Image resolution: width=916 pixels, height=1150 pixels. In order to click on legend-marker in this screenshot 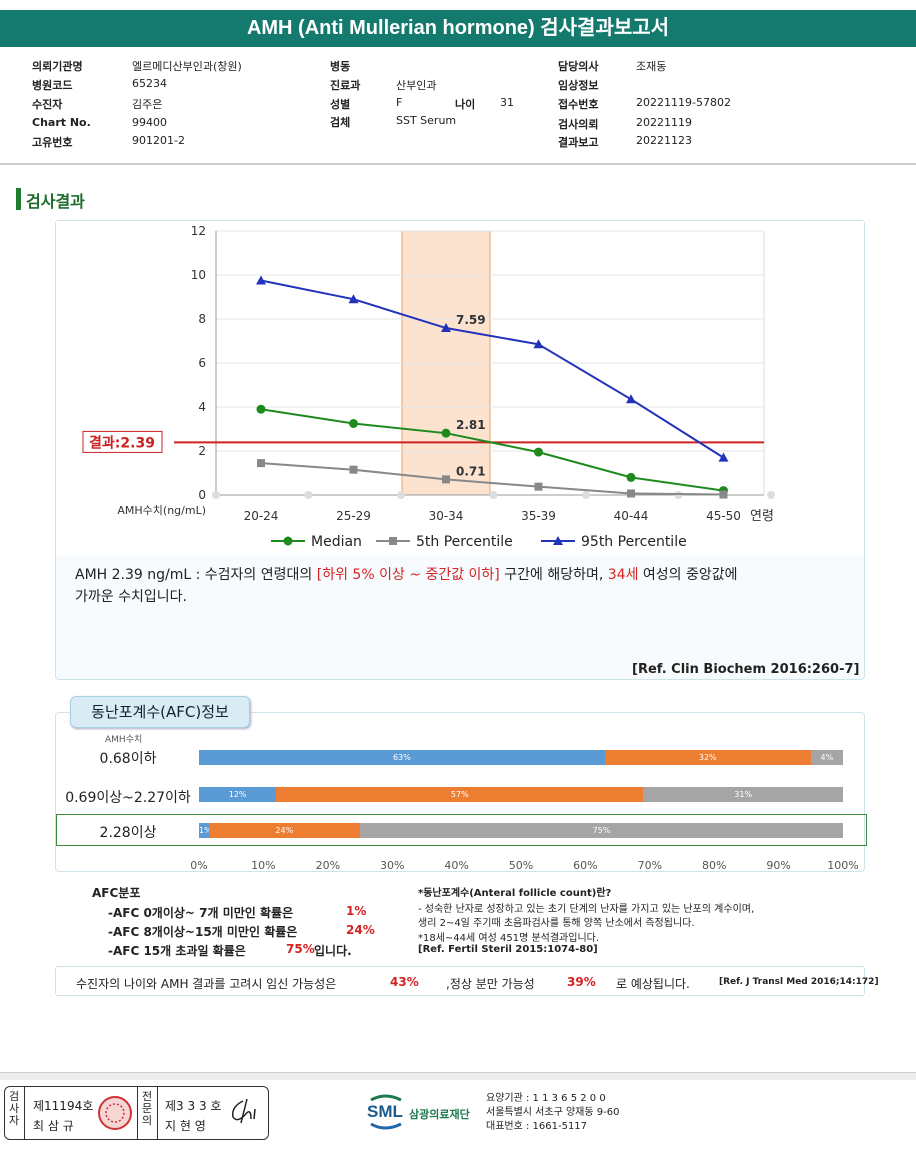, I will do `click(288, 541)`.